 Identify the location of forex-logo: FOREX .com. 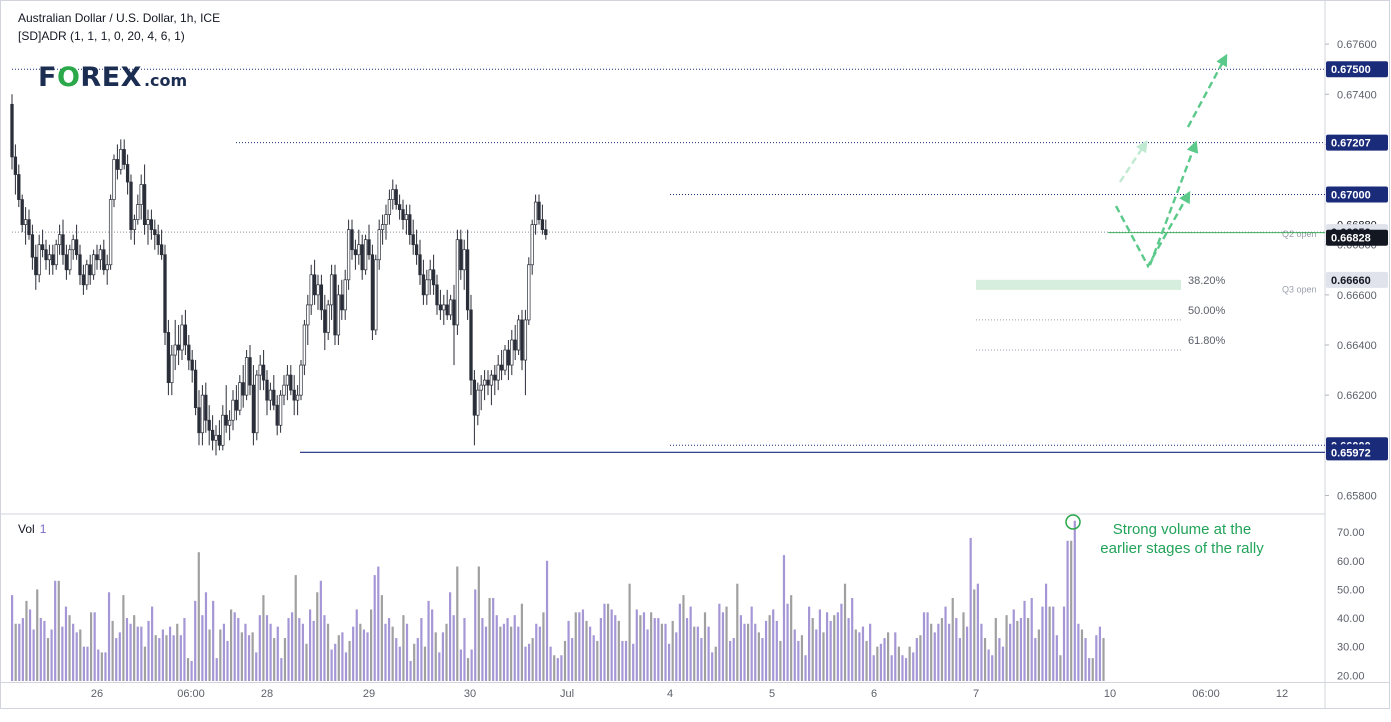
(112, 77).